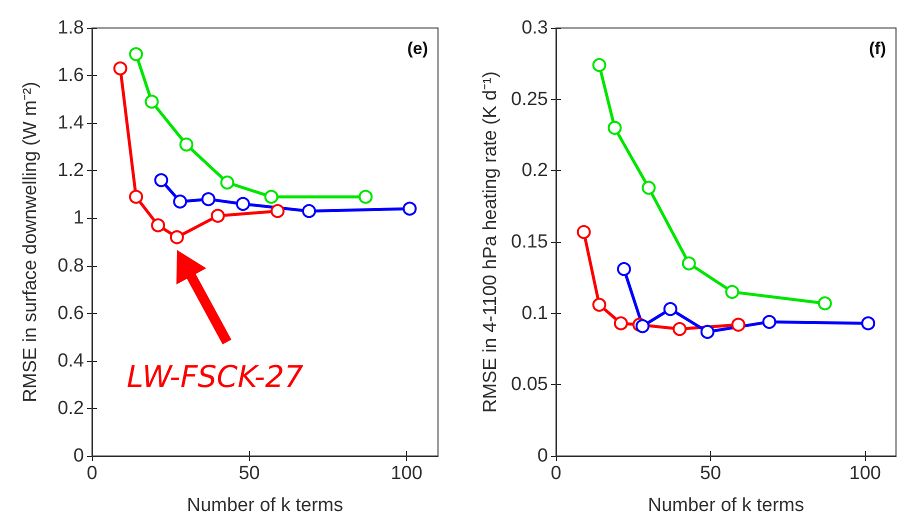 This screenshot has width=899, height=523. What do you see at coordinates (30, 242) in the screenshot?
I see `y-axis-title: RMSE in surface downwelling (W m⁻²)` at bounding box center [30, 242].